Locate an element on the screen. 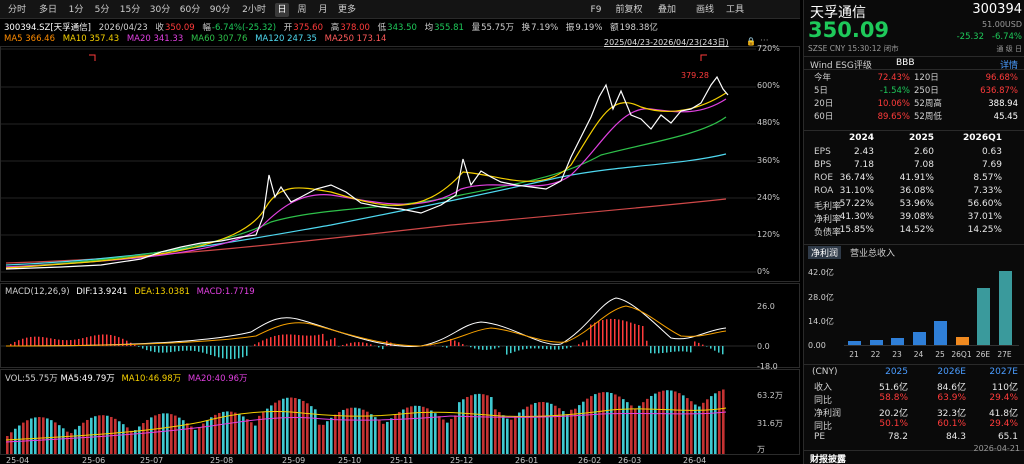 The image size is (1024, 464). bar-category: 22 is located at coordinates (875, 354).